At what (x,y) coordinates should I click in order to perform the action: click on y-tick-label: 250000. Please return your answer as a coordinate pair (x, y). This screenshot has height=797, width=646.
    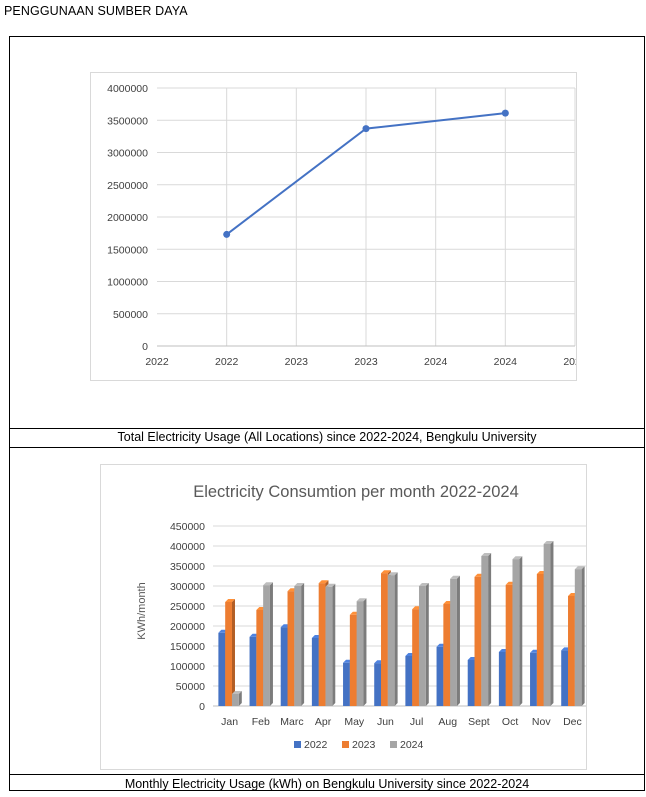
    Looking at the image, I should click on (187, 607).